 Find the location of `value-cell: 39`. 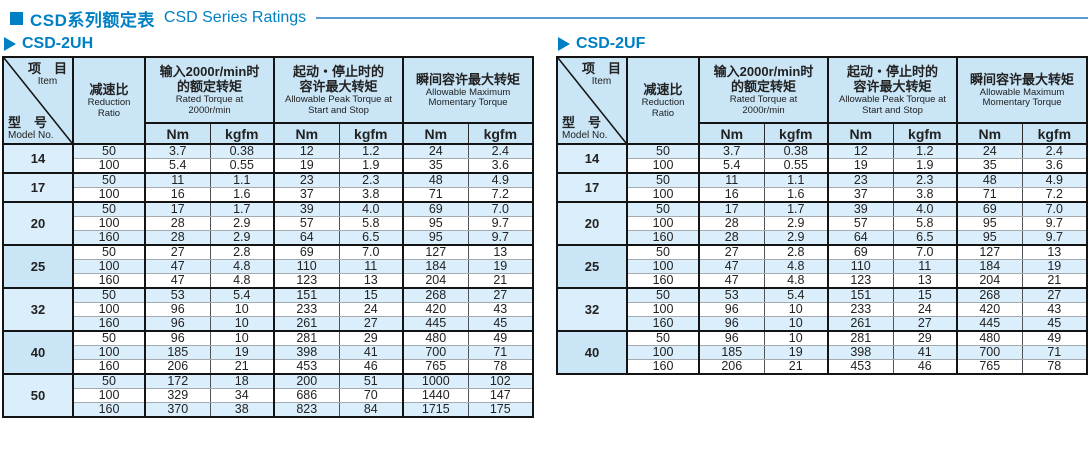

value-cell: 39 is located at coordinates (860, 209).